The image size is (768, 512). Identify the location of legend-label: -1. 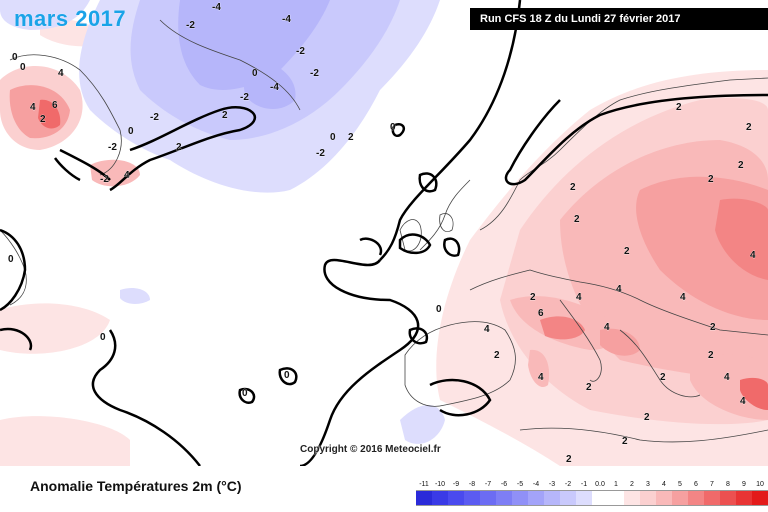
(584, 484).